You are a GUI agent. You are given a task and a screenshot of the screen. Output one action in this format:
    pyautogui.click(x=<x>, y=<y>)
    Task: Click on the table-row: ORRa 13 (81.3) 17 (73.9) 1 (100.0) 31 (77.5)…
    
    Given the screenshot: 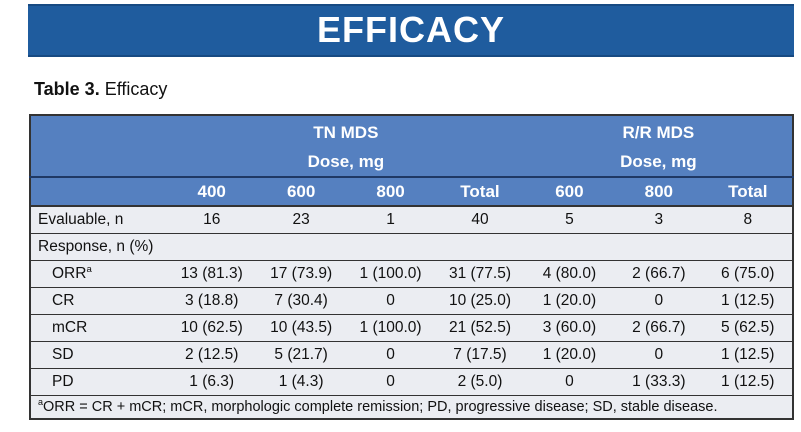 What is the action you would take?
    pyautogui.click(x=411, y=274)
    